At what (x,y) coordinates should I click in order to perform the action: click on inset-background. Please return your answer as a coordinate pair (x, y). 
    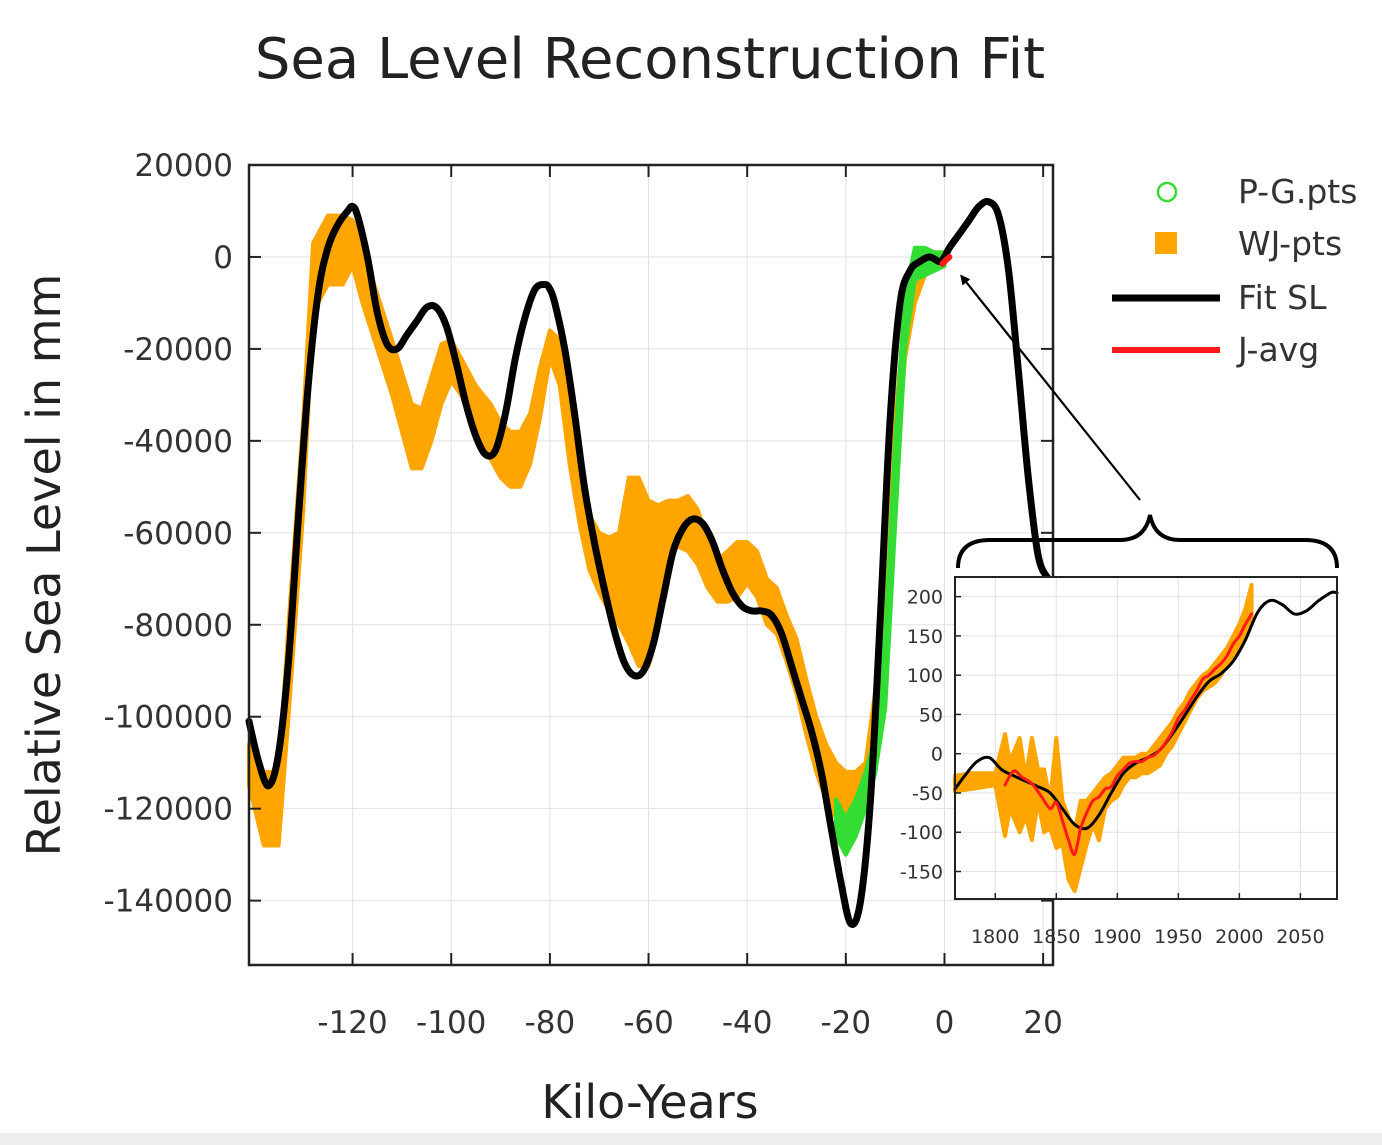
    Looking at the image, I should click on (1146, 738).